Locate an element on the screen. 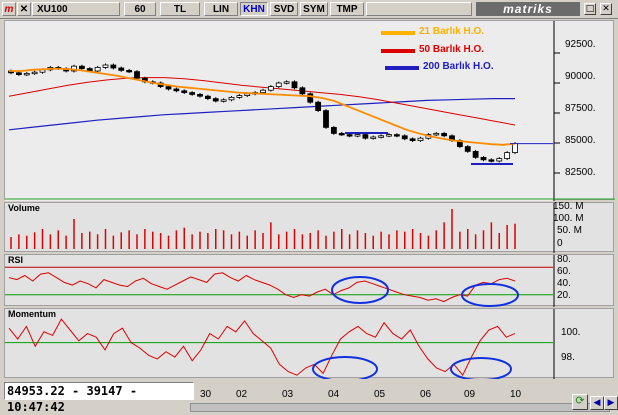  legend-label-200: 200 Barlık H.O. is located at coordinates (458, 66).